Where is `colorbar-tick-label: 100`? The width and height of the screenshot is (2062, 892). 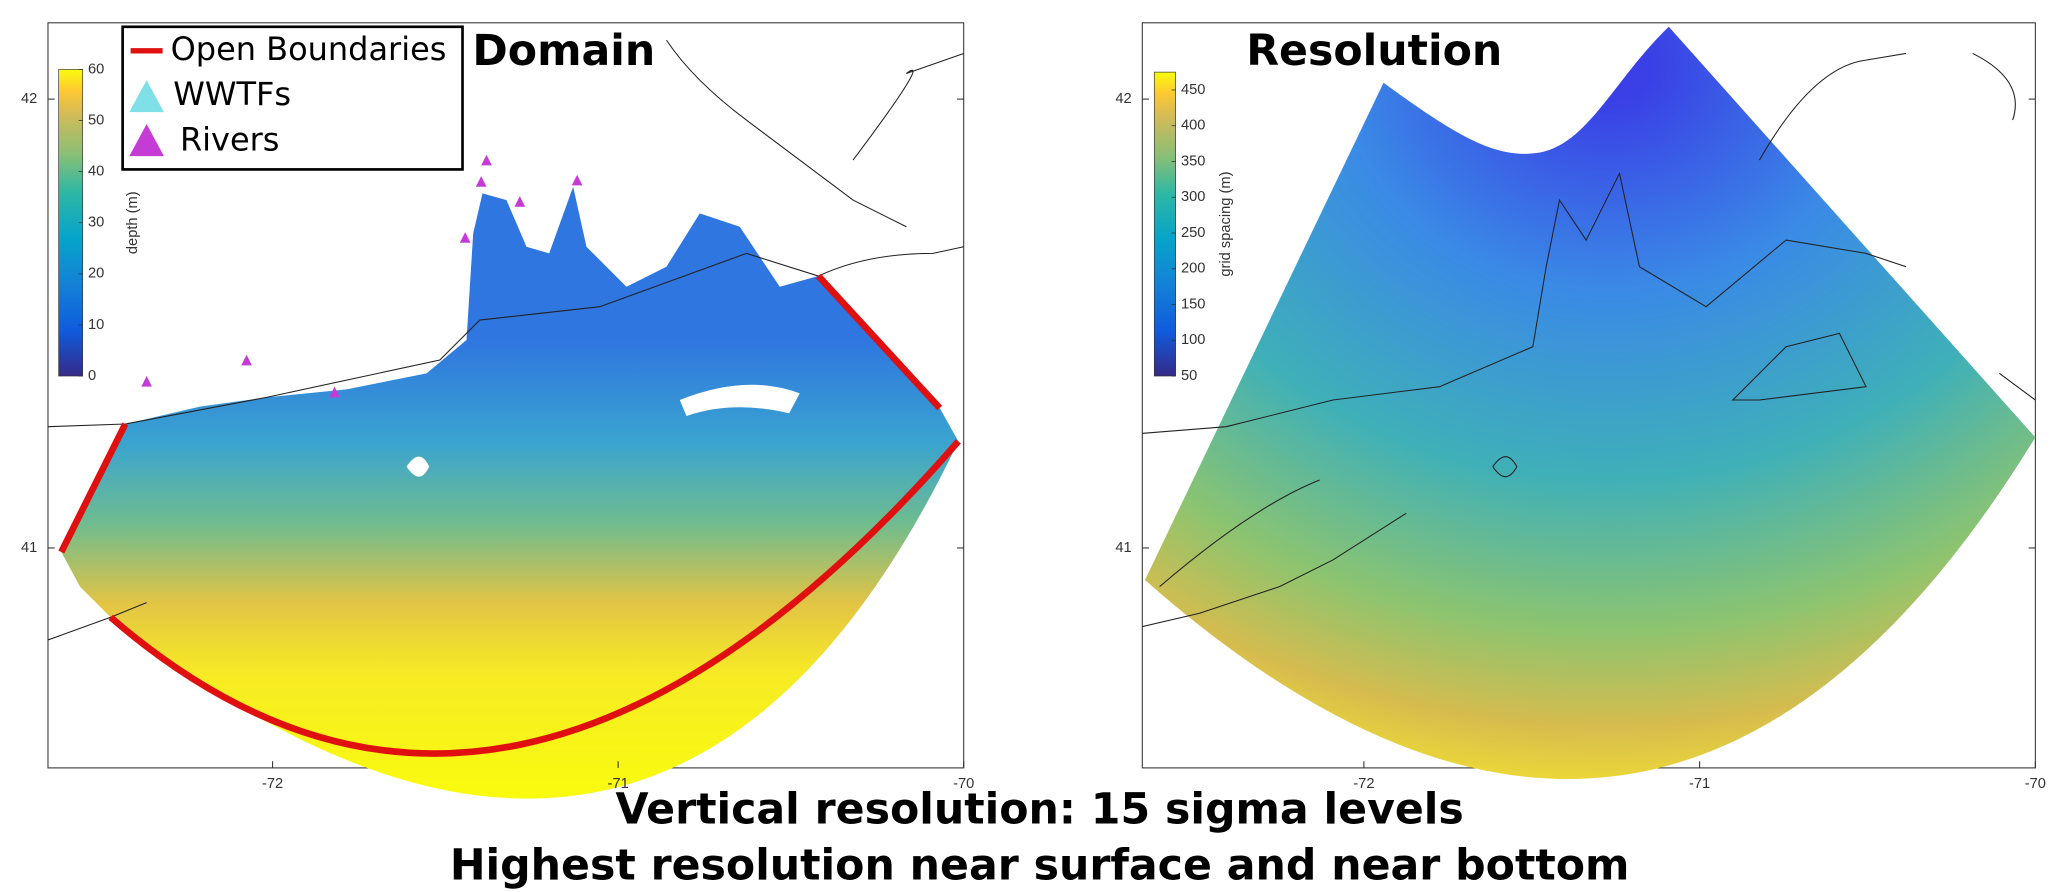
colorbar-tick-label: 100 is located at coordinates (1193, 340).